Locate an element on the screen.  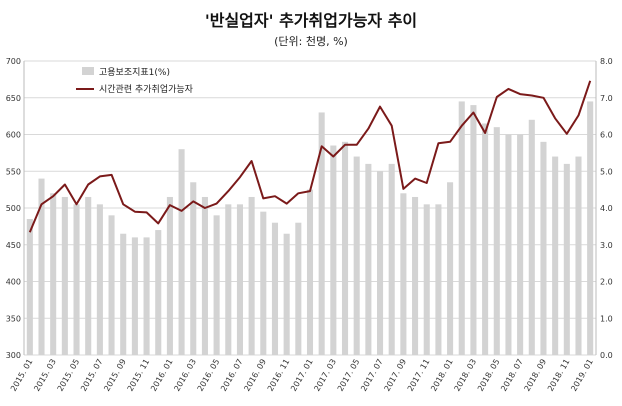
left-tick-label: 350 is located at coordinates (13, 318).